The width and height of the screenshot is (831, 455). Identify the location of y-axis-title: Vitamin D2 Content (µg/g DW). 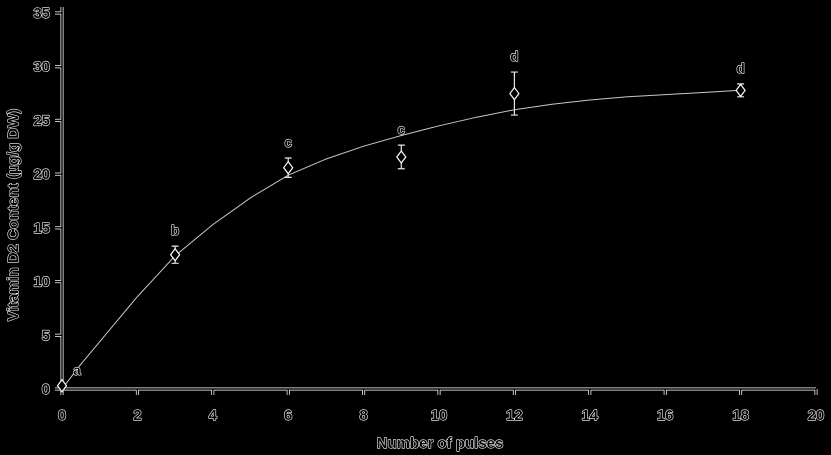
(13, 215).